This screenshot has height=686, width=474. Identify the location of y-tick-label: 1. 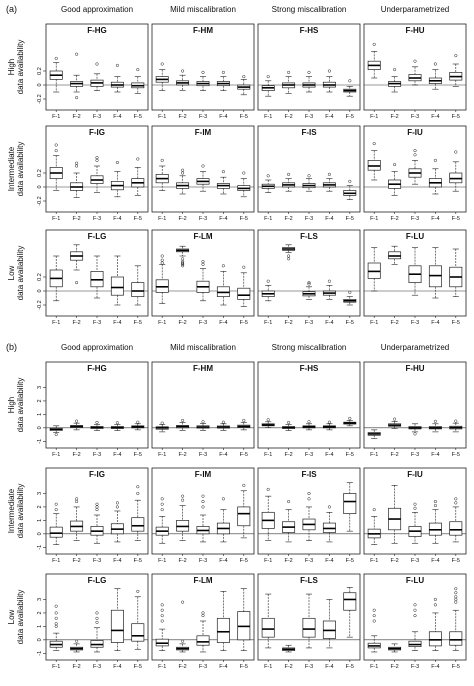
(40, 626).